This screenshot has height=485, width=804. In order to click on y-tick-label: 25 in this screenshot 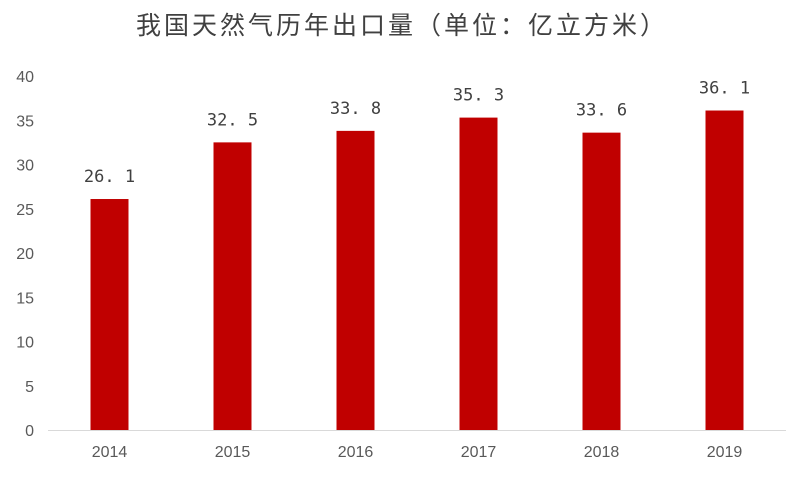, I will do `click(25, 210)`.